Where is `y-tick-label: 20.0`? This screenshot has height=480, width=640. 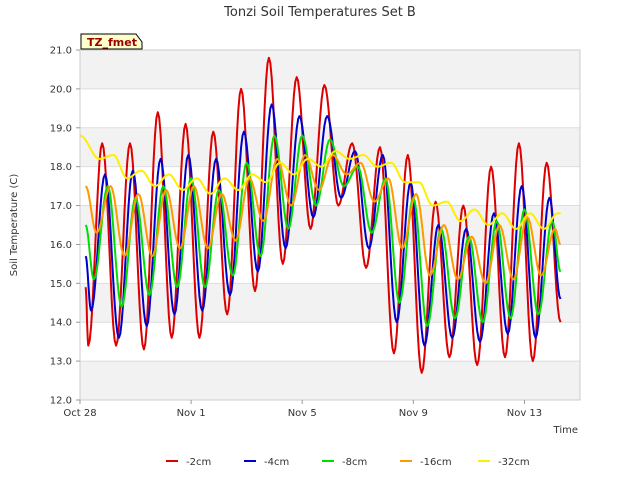
y-tick-label: 20.0 is located at coordinates (61, 89).